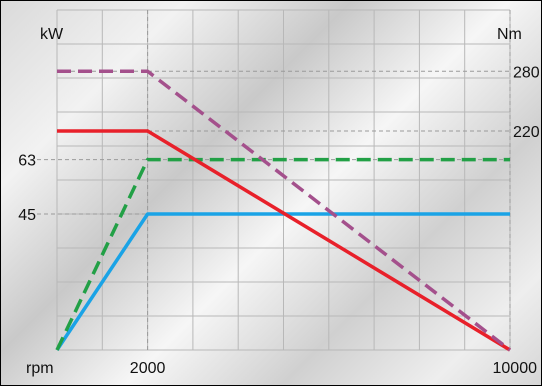  I want to click on y-left-tick-label: 63, so click(27, 161).